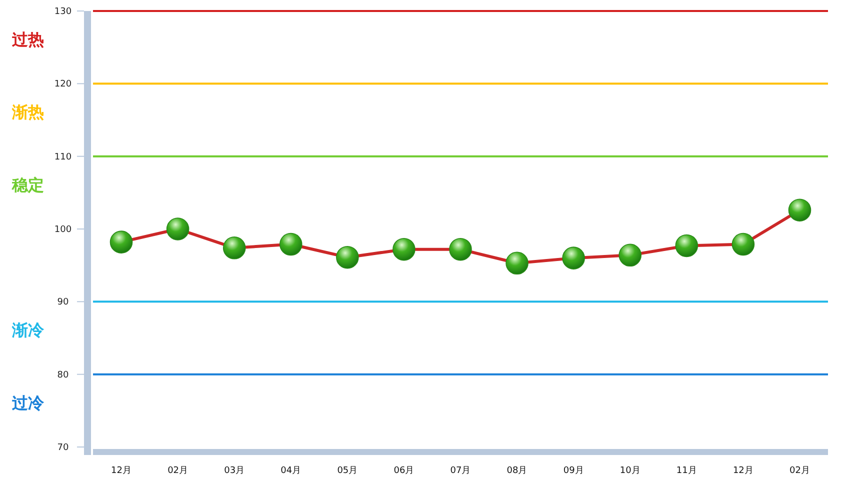  Describe the element at coordinates (573, 471) in the screenshot. I see `x-tick-label: 09月` at that location.